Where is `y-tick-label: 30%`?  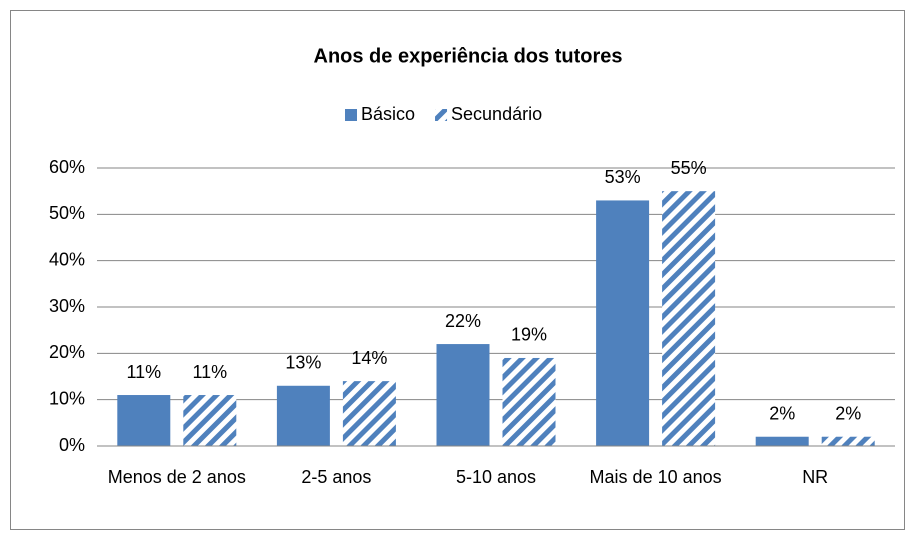 y-tick-label: 30% is located at coordinates (67, 306).